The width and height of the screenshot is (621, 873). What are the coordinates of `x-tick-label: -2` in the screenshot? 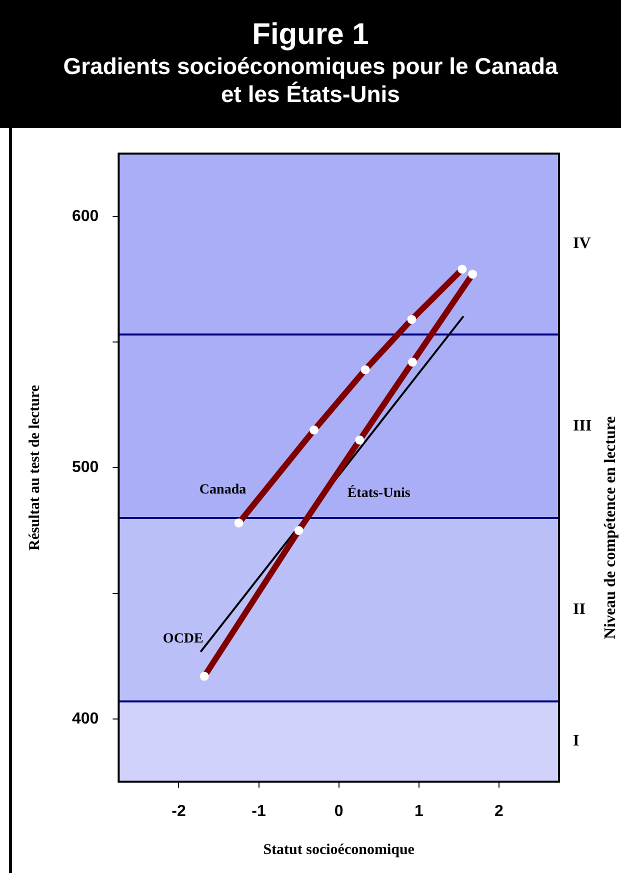 It's located at (179, 811).